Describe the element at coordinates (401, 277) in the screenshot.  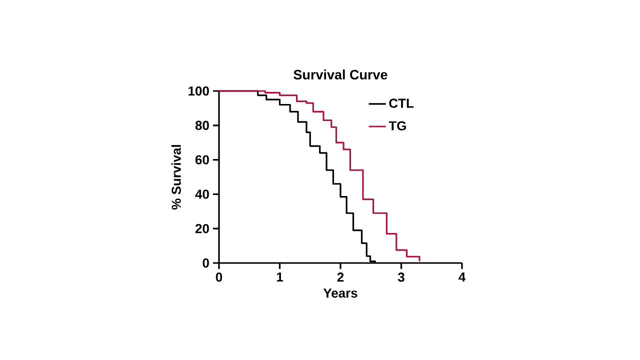
I see `x-tick-label: 3` at that location.